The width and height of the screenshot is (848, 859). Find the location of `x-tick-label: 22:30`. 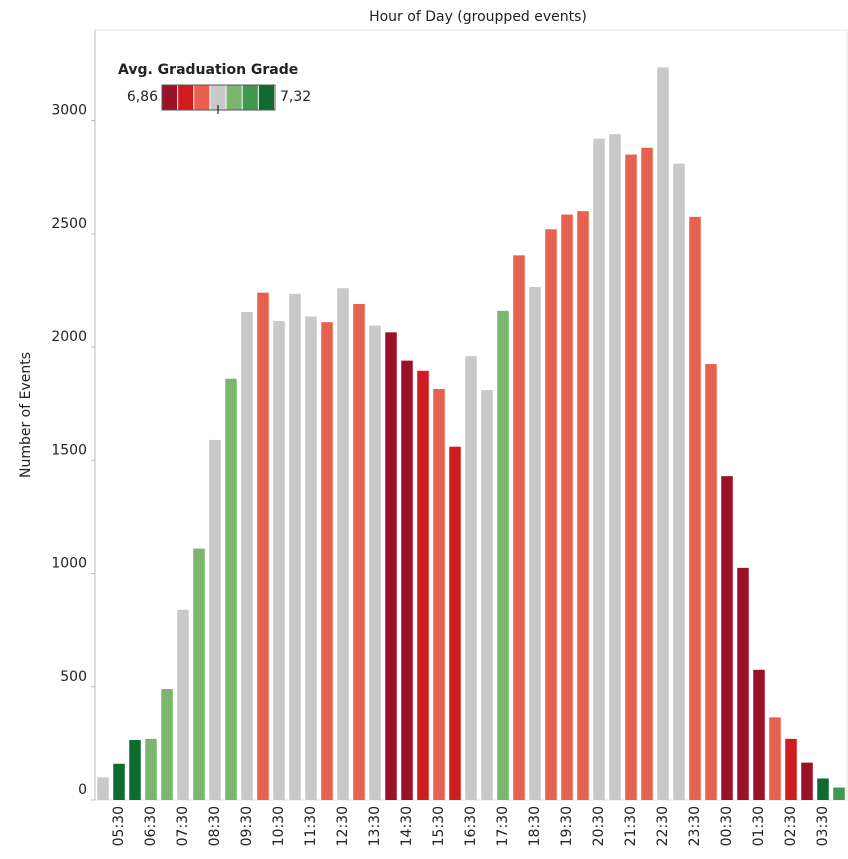

x-tick-label: 22:30 is located at coordinates (663, 826).